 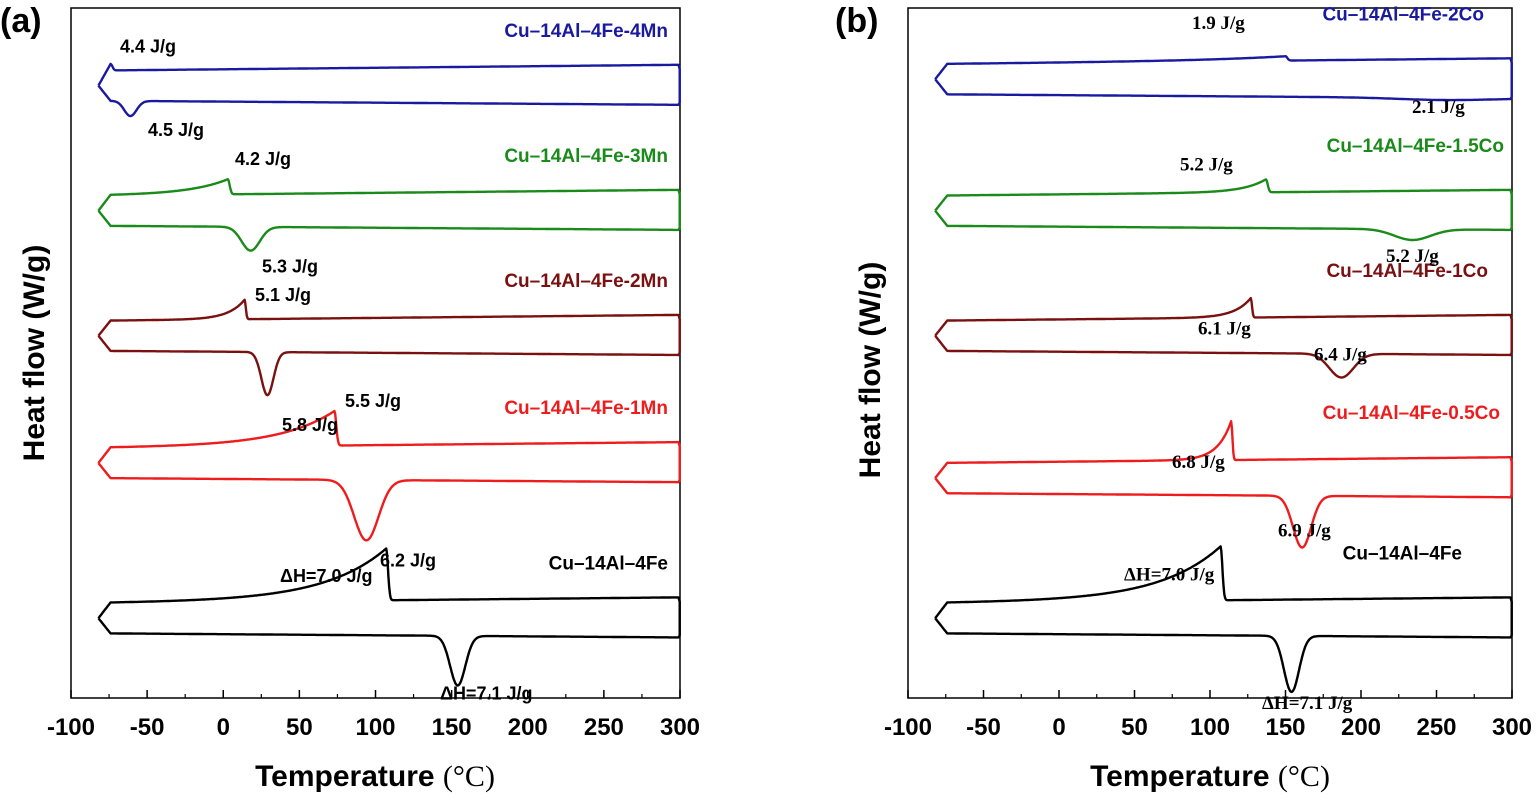 I want to click on panel-a-series-2-label: Cu–14Al–4Fe-2Mn, so click(x=586, y=281).